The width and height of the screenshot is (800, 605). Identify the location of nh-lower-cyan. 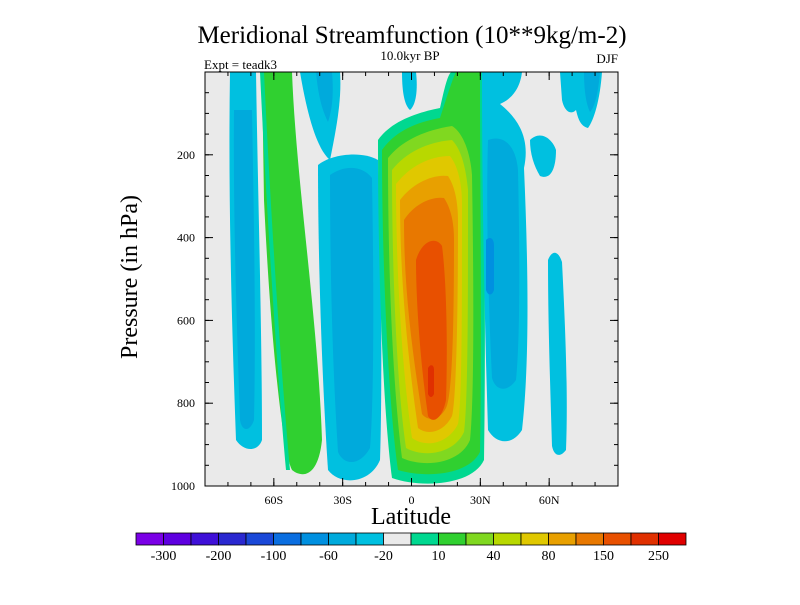
(557, 353).